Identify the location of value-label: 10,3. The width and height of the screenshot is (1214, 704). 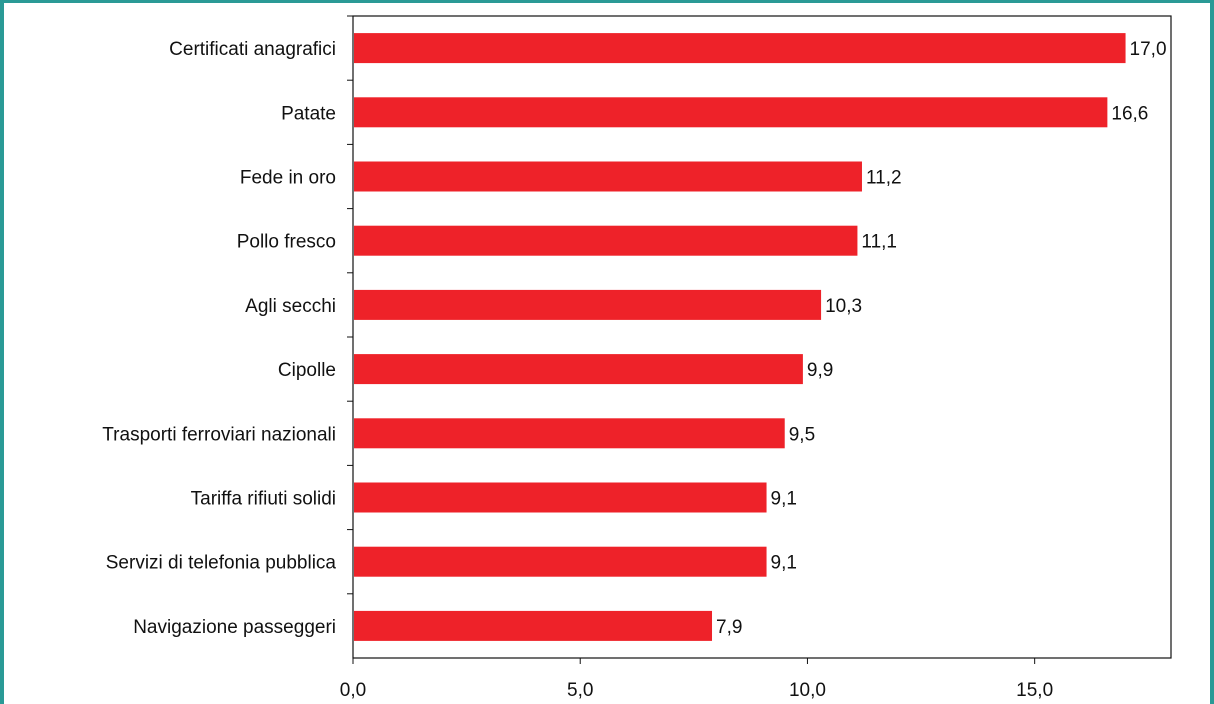
(843, 306).